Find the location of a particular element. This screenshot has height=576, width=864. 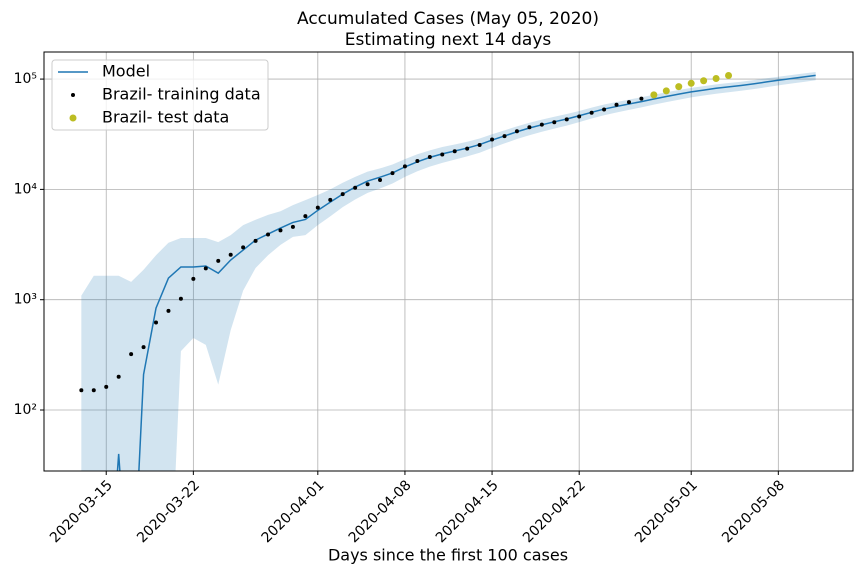

y-tick-label: 10² is located at coordinates (25, 410).